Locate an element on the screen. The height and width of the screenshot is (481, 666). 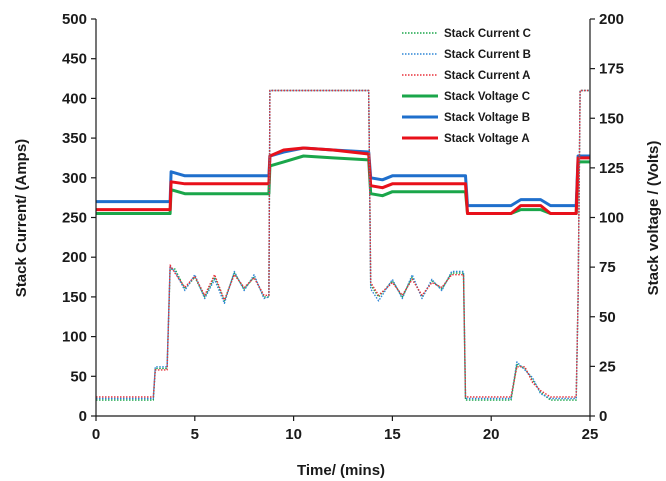
x-tick-label: 25 is located at coordinates (590, 434).